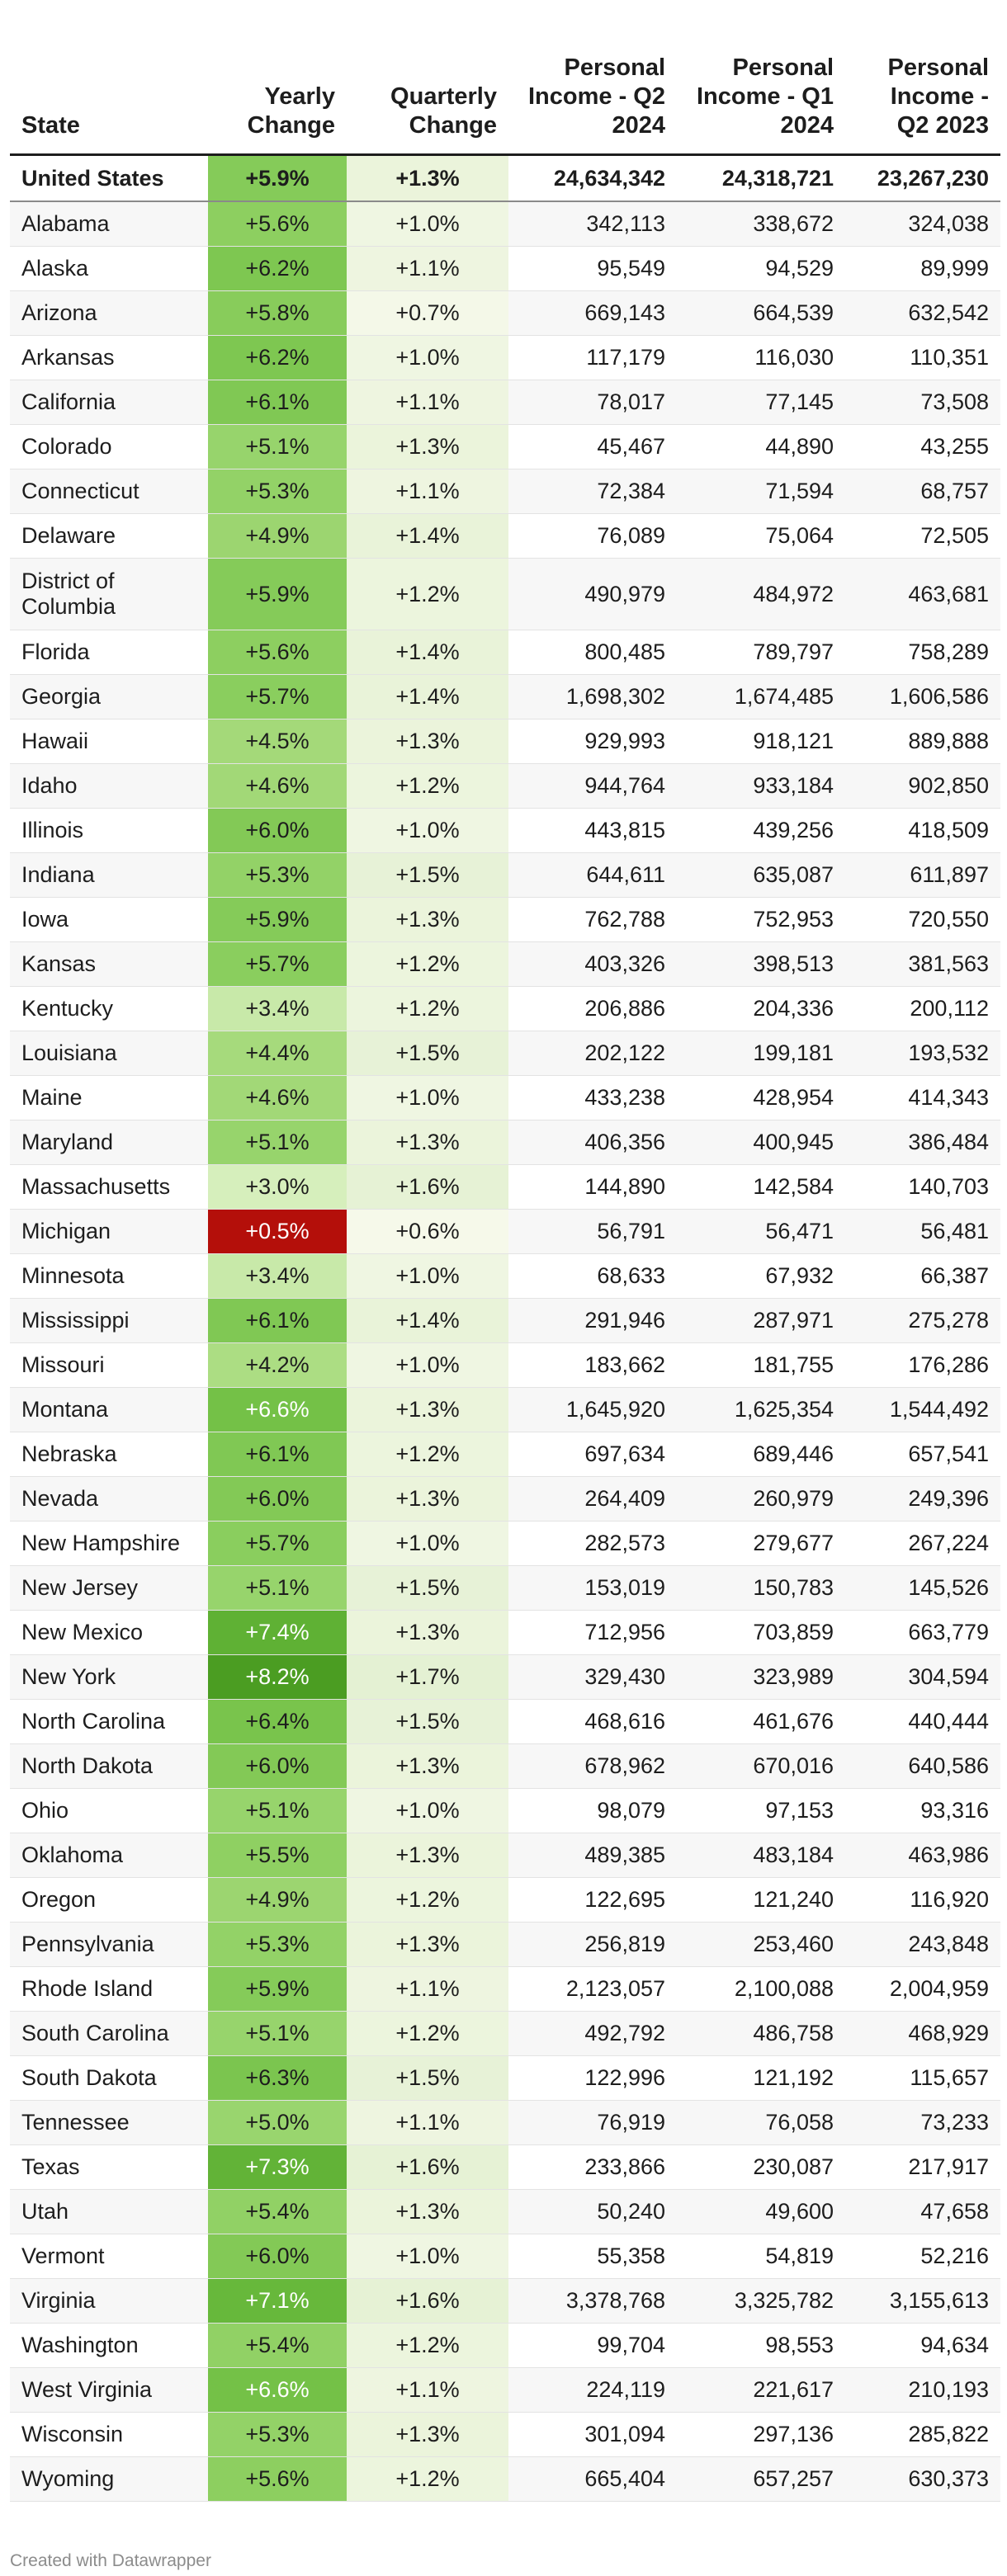 This screenshot has width=1007, height=2576. What do you see at coordinates (922, 2479) in the screenshot?
I see `income-q2-2023-cell: 630,373` at bounding box center [922, 2479].